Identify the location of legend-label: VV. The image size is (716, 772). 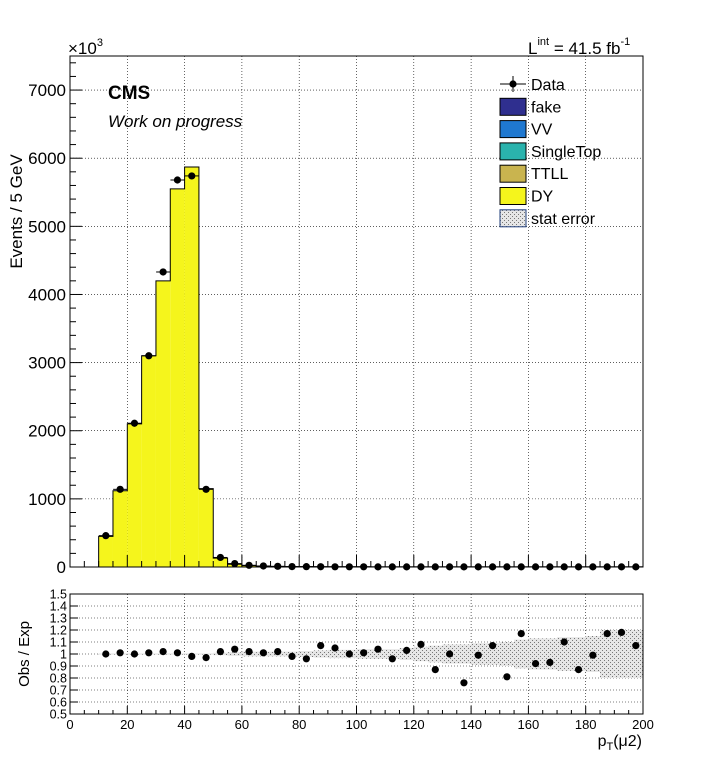
(542, 130).